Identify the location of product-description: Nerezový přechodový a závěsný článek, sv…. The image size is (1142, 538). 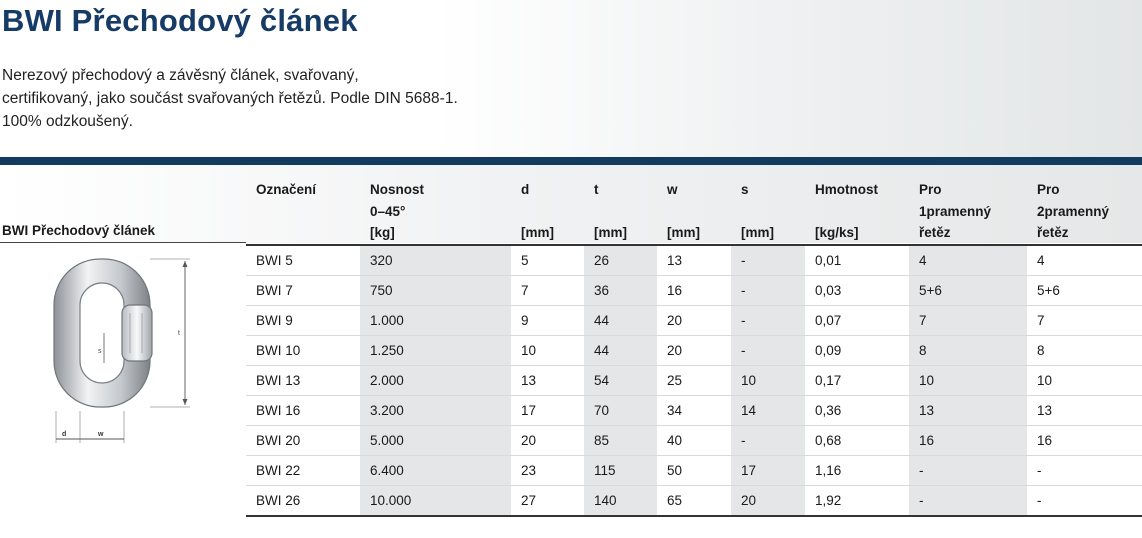
(230, 98).